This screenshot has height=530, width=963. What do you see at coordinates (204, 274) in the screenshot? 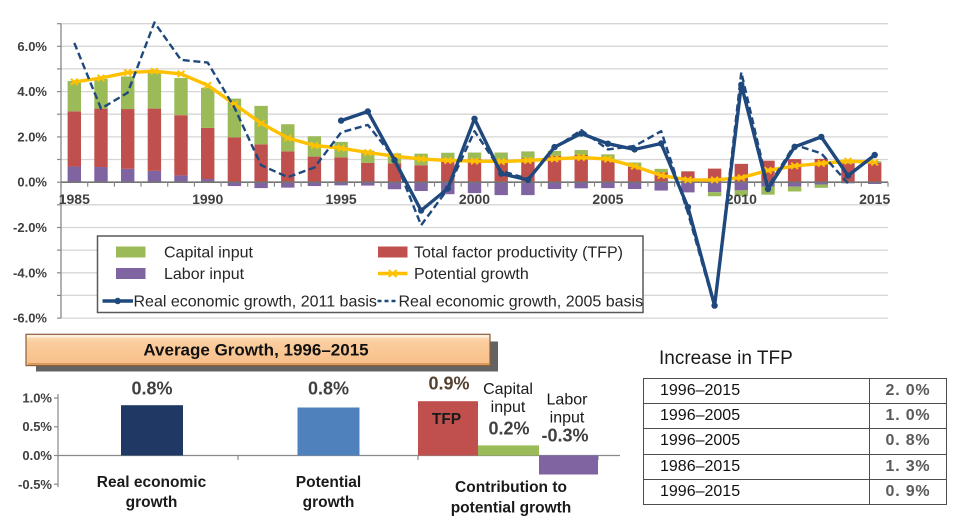
I see `svg-text: Labor input` at bounding box center [204, 274].